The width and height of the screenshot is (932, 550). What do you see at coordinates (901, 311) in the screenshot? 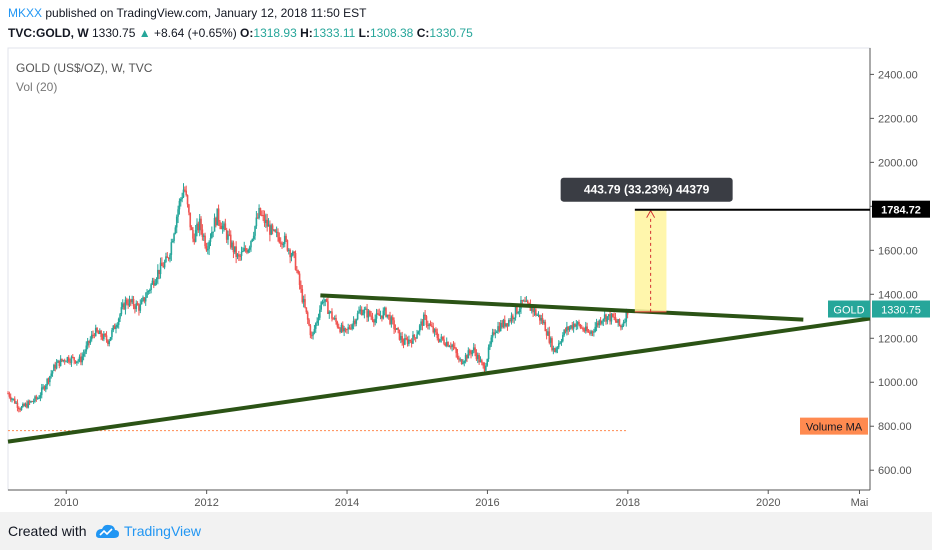
I see `current-price-label: 1330.75` at bounding box center [901, 311].